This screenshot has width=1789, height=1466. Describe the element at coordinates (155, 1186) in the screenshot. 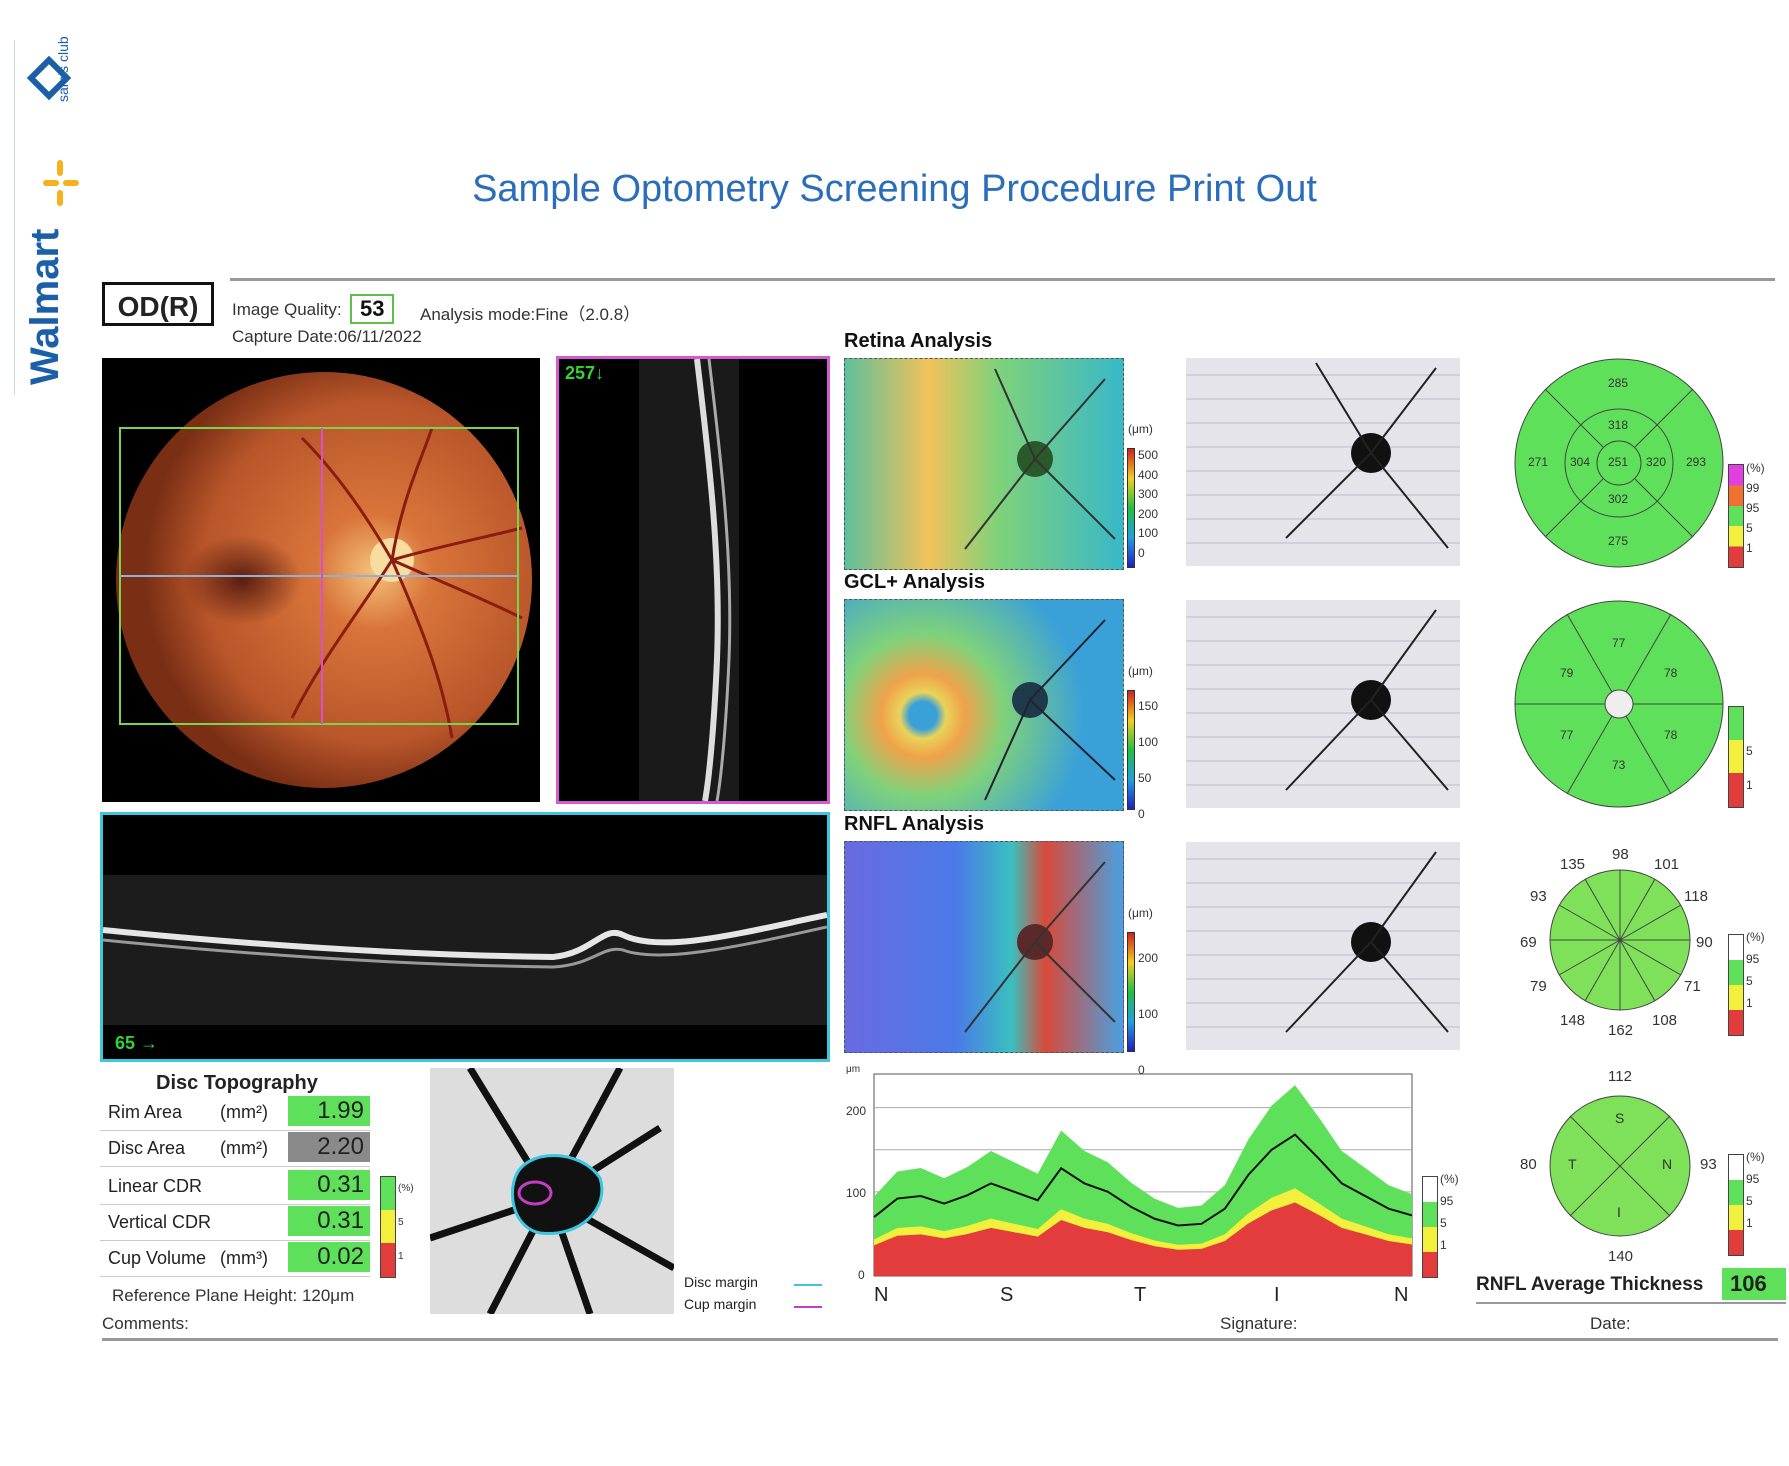

I see `metric-label: Linear CDR` at that location.